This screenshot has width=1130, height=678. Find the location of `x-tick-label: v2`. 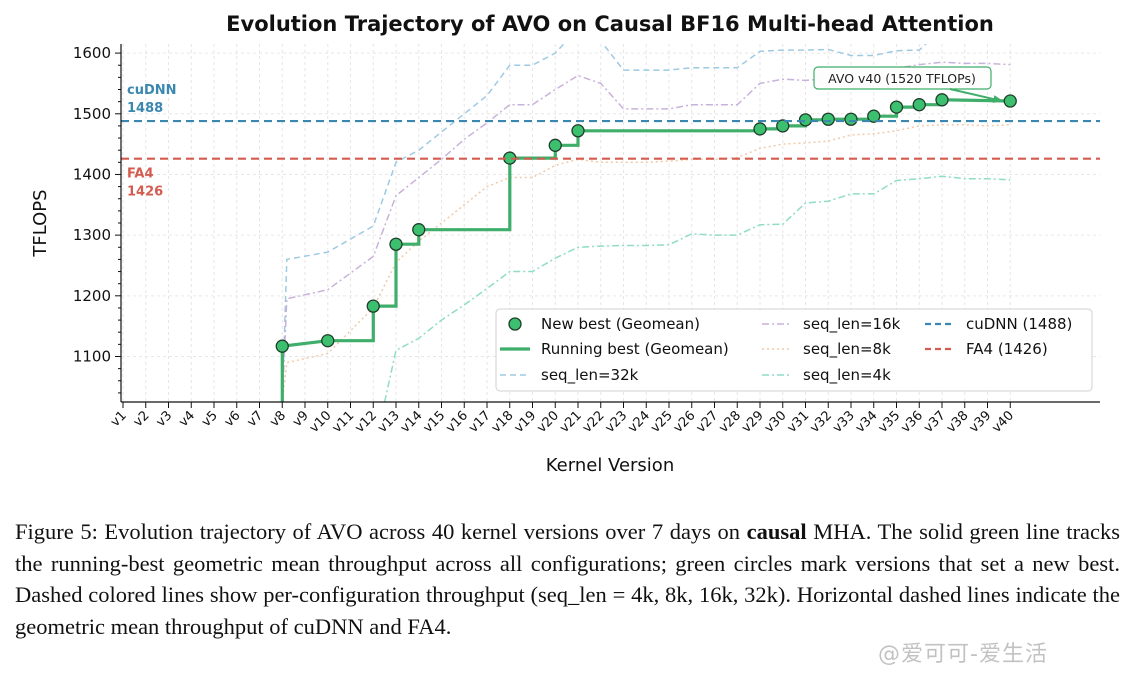

x-tick-label: v2 is located at coordinates (142, 419).